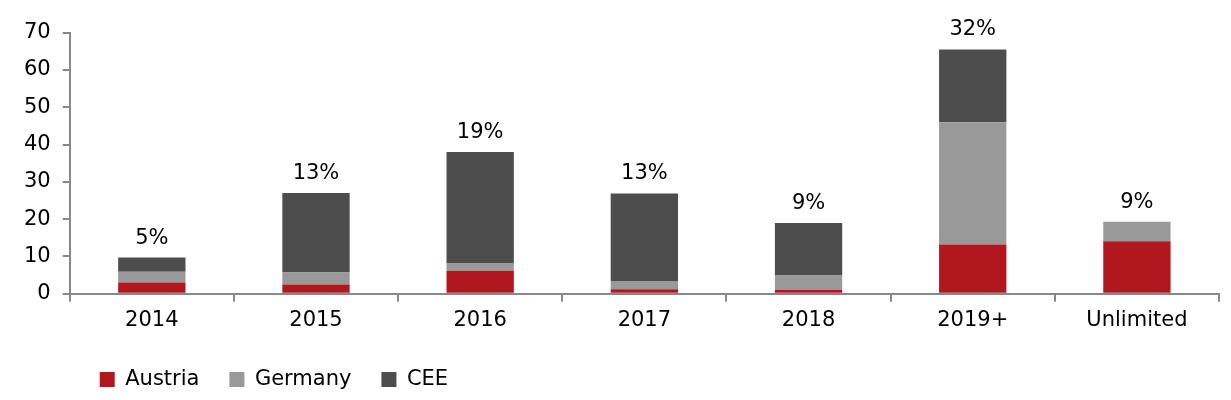 This screenshot has width=1231, height=400. What do you see at coordinates (37, 143) in the screenshot?
I see `y-tick-label: 40` at bounding box center [37, 143].